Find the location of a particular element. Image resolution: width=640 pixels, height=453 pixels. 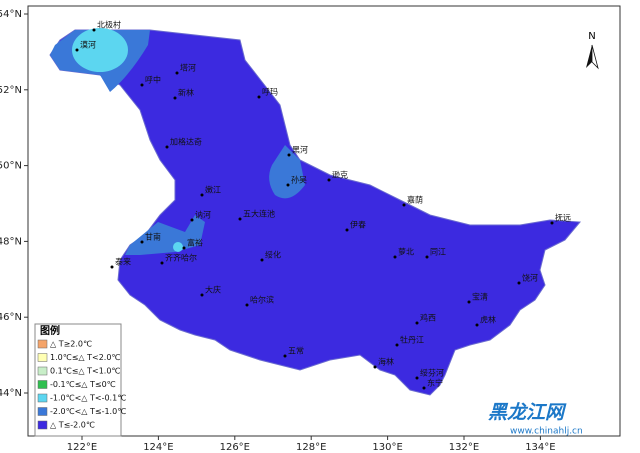

legend-box is located at coordinates (78, 380).